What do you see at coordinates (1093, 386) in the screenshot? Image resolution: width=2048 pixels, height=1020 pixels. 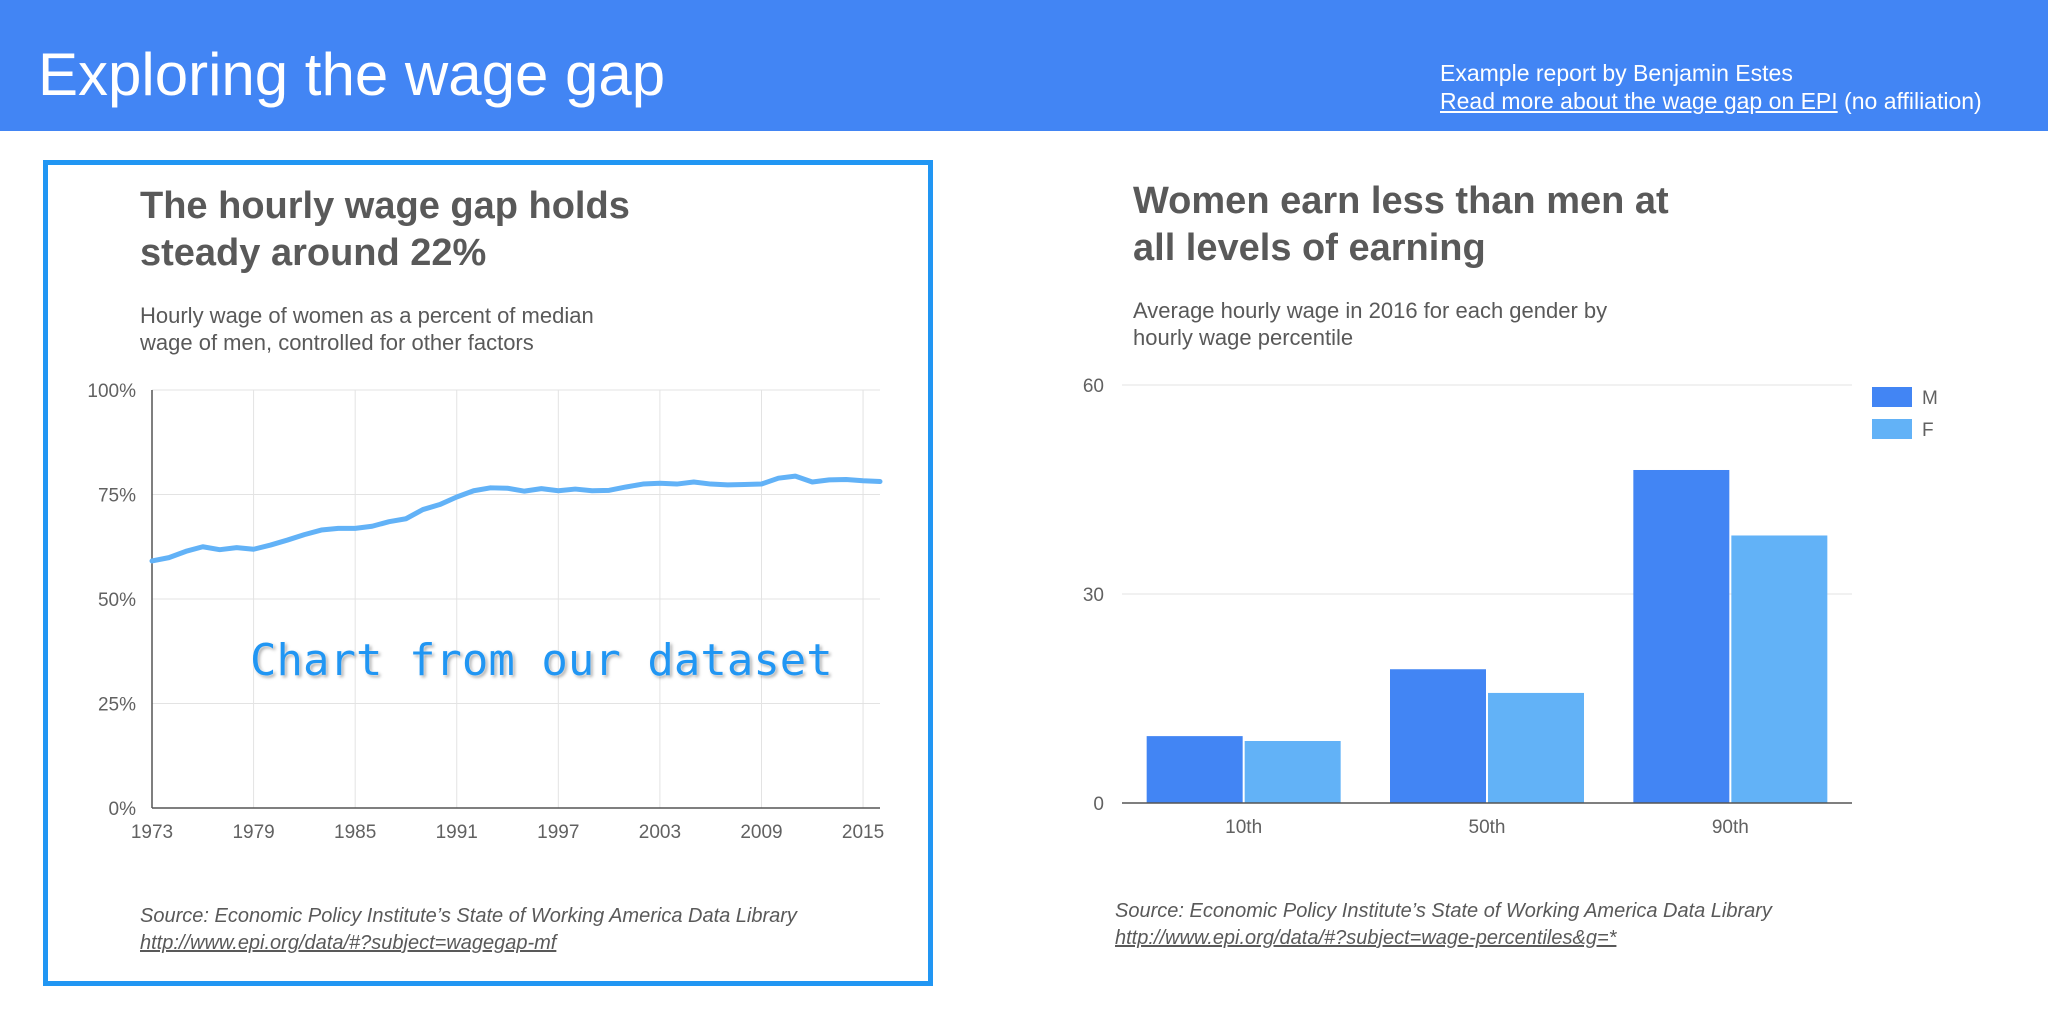 I see `y-tick-label: 60` at bounding box center [1093, 386].